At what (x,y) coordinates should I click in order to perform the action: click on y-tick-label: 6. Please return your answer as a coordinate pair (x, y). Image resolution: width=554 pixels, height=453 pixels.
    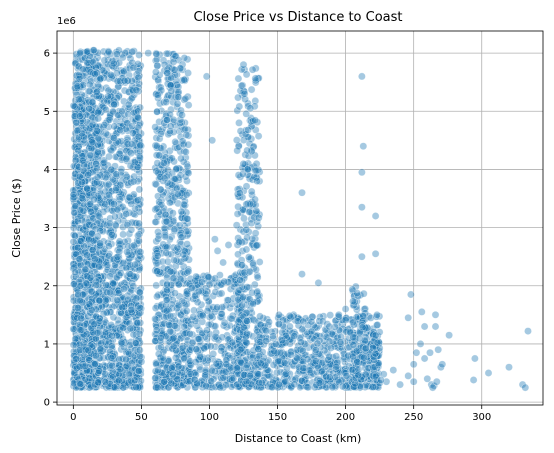
    Looking at the image, I should click on (47, 54).